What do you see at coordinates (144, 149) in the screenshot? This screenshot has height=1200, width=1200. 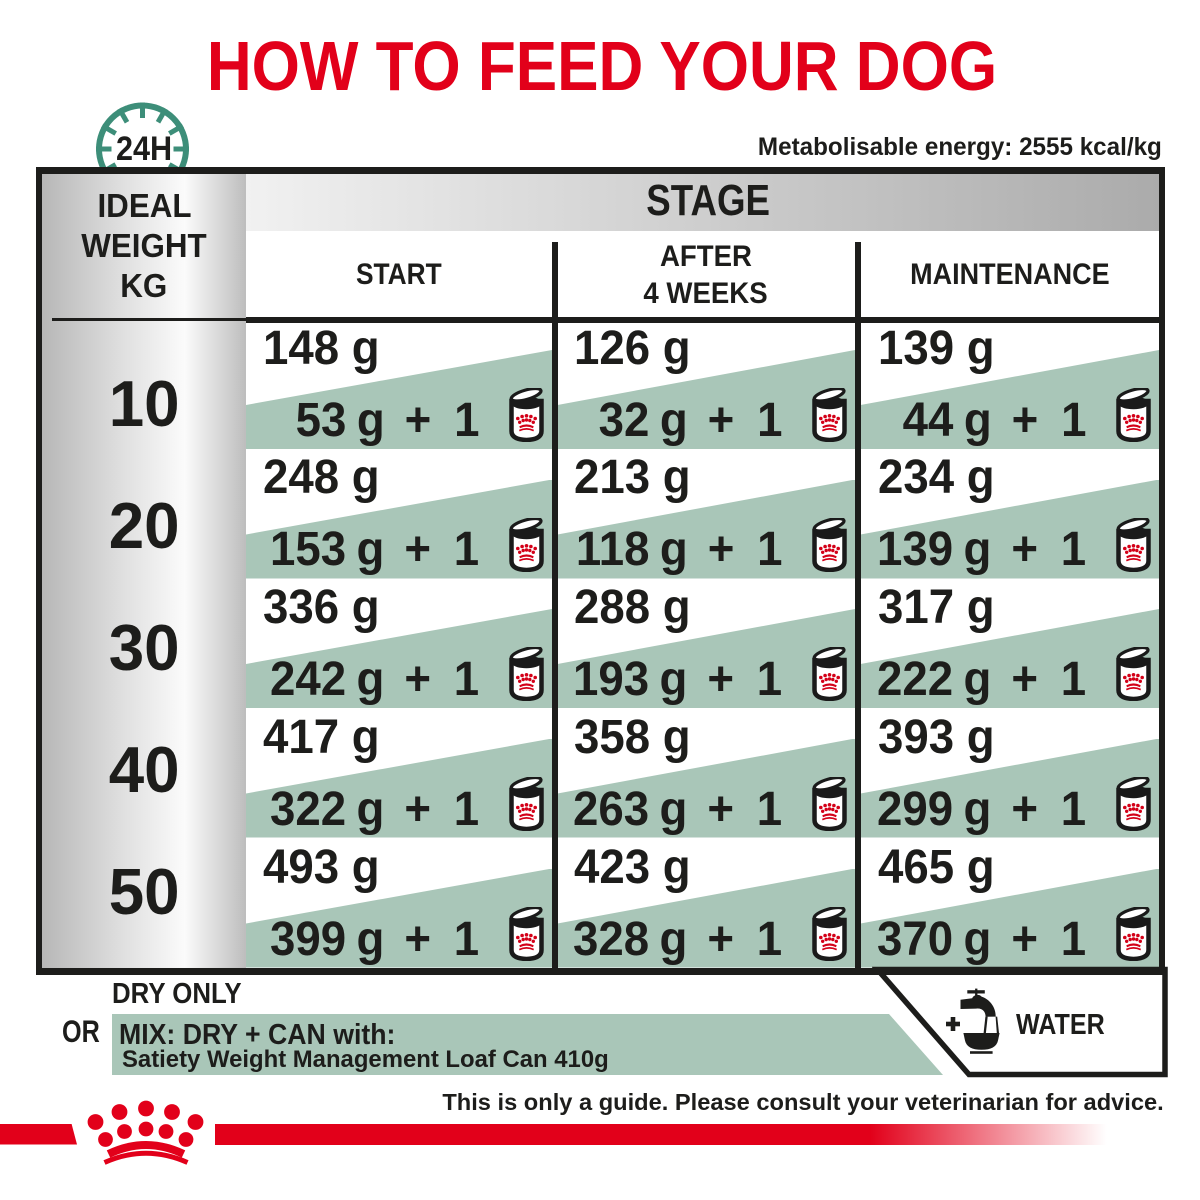 I see `svg-text: 24H` at bounding box center [144, 149].